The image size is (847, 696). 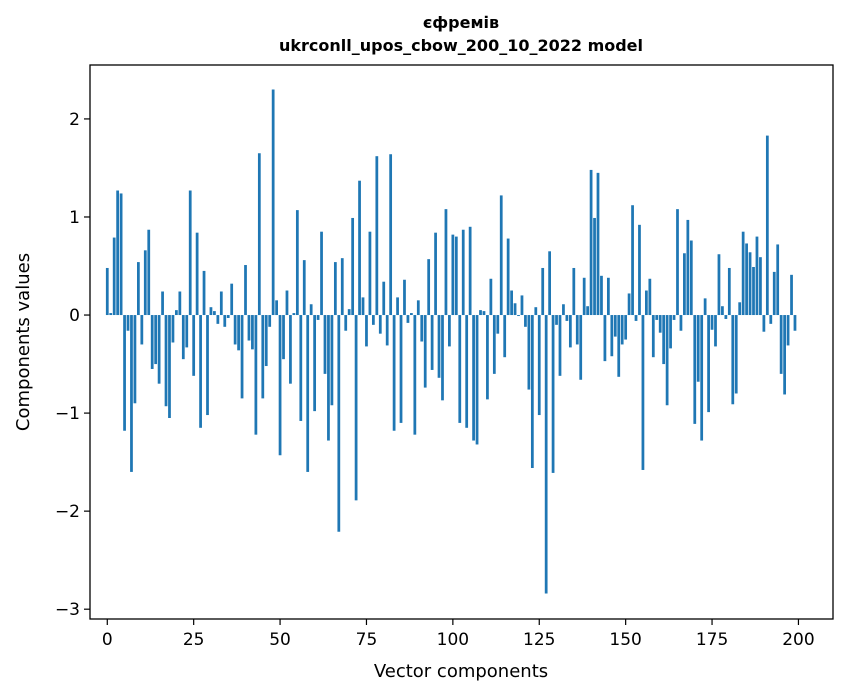 What do you see at coordinates (453, 640) in the screenshot?
I see `x-tick-label: 100` at bounding box center [453, 640].